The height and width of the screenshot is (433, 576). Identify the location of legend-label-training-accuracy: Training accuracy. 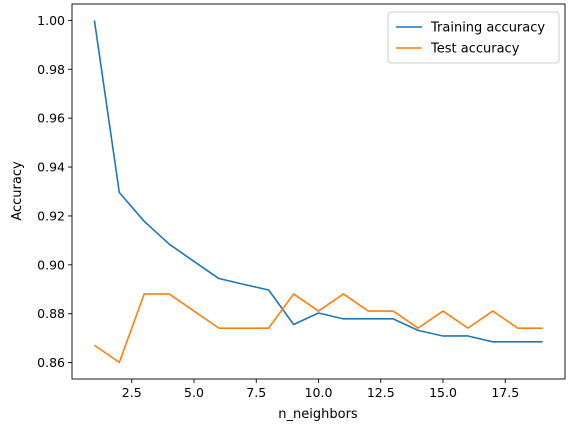
(487, 28).